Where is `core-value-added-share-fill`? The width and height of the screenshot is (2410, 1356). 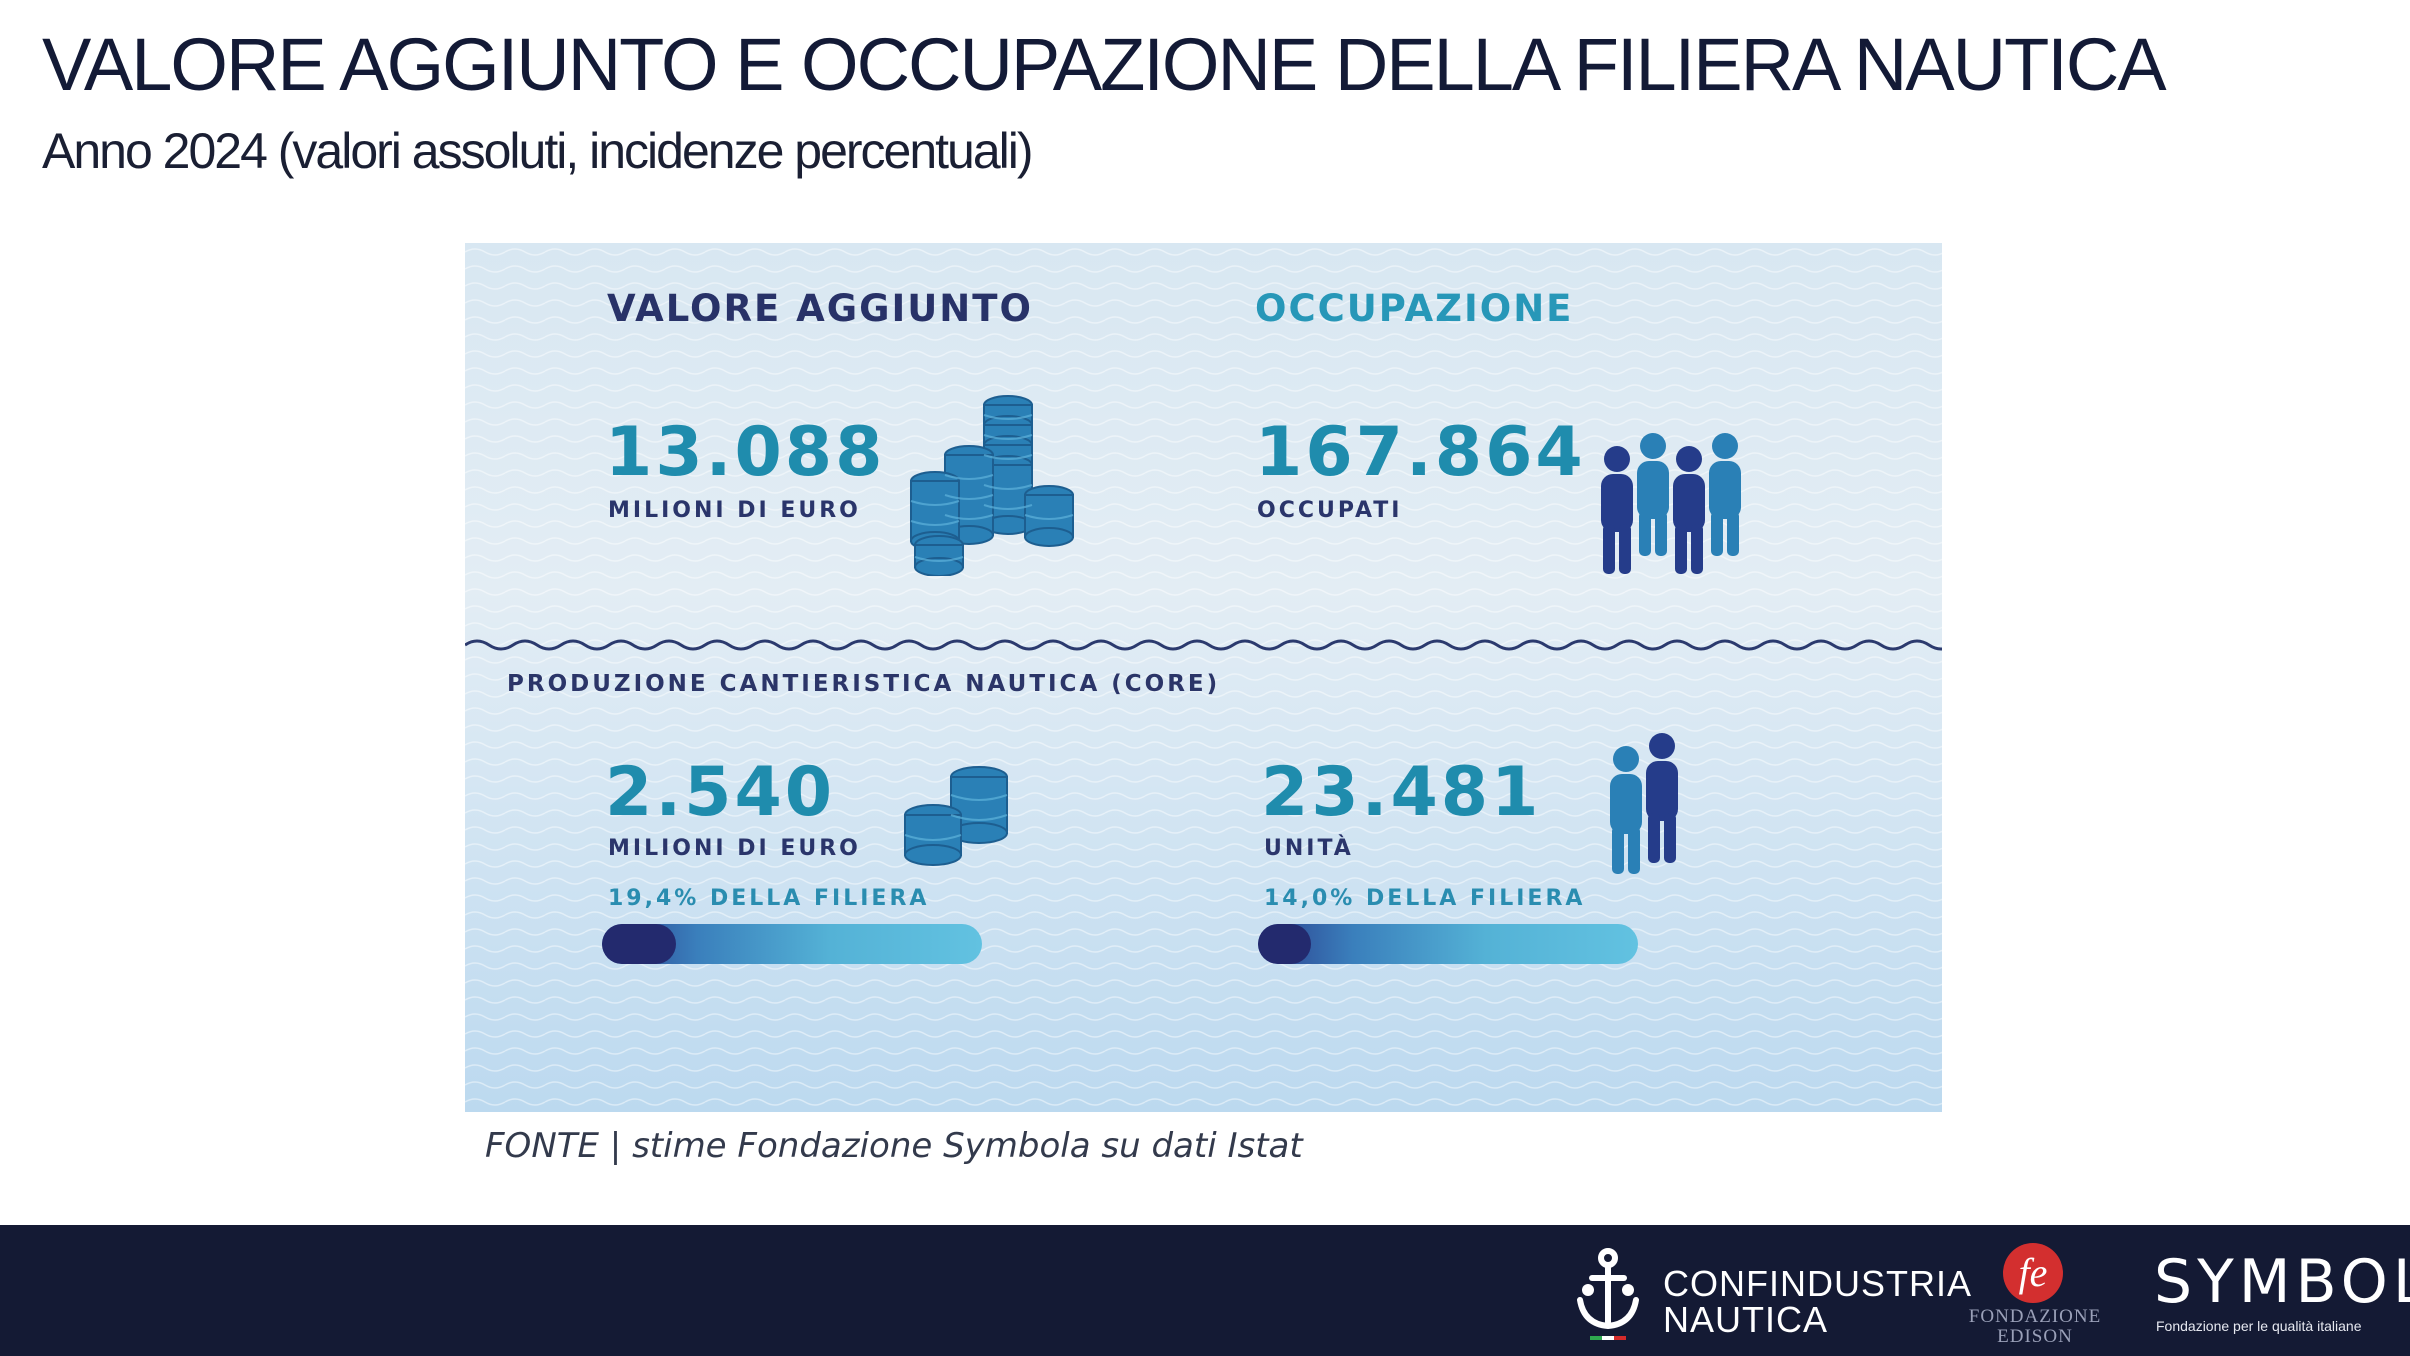
core-value-added-share-fill is located at coordinates (639, 944).